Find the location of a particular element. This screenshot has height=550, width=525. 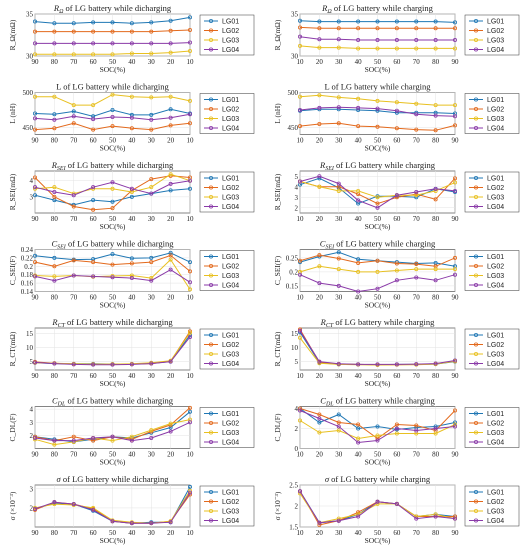

x-tick-label: 70 is located at coordinates (74, 219).